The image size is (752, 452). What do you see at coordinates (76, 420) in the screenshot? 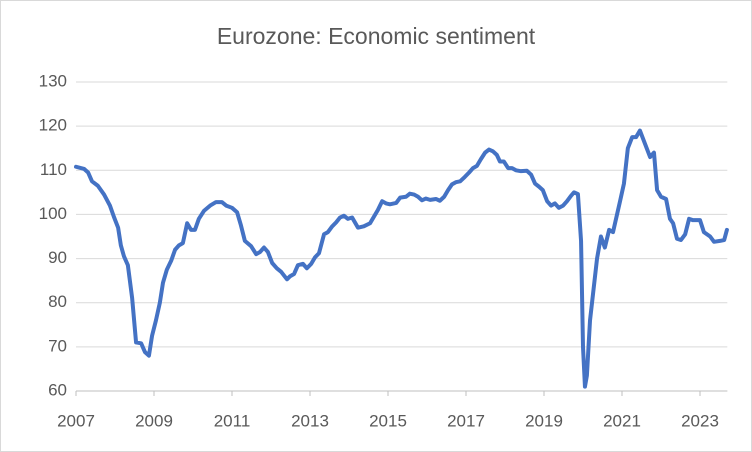
I see `x-tick-label: 2007` at bounding box center [76, 420].